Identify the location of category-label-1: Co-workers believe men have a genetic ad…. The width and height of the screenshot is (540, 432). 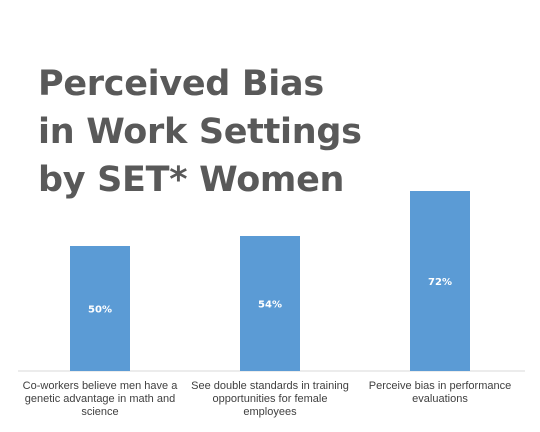
(100, 399).